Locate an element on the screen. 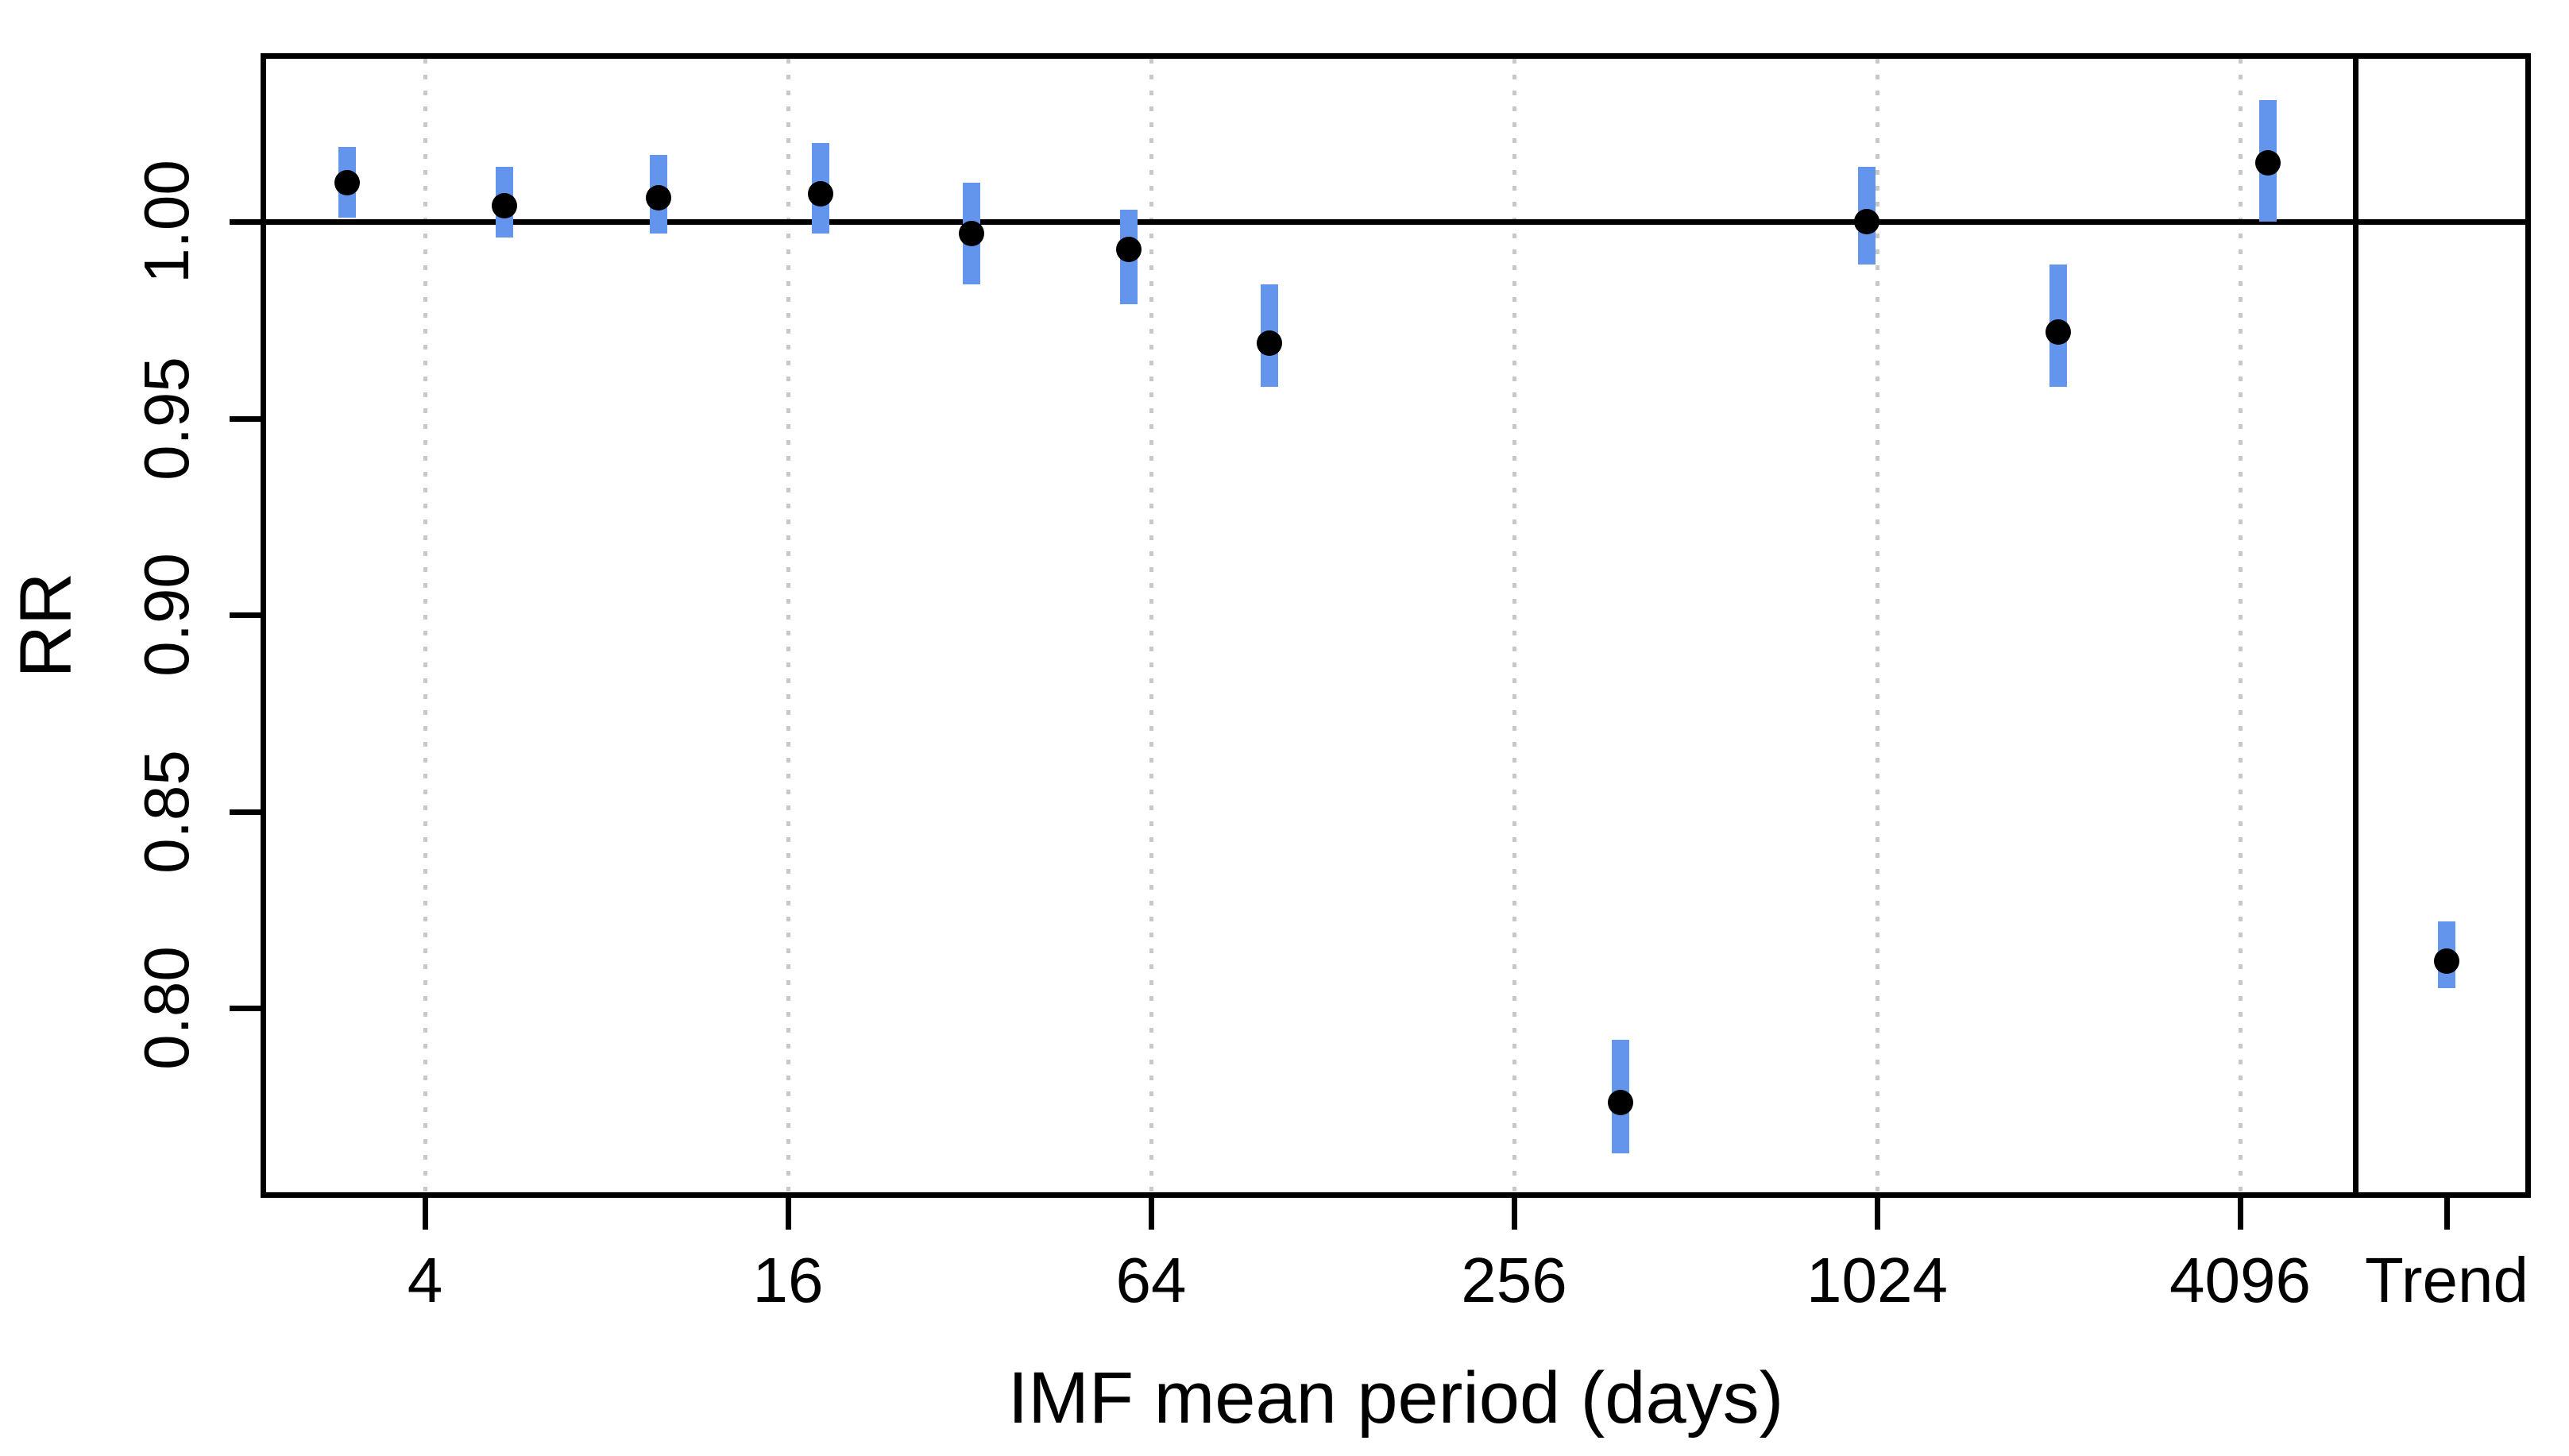  data-dot-trend is located at coordinates (2446, 961).